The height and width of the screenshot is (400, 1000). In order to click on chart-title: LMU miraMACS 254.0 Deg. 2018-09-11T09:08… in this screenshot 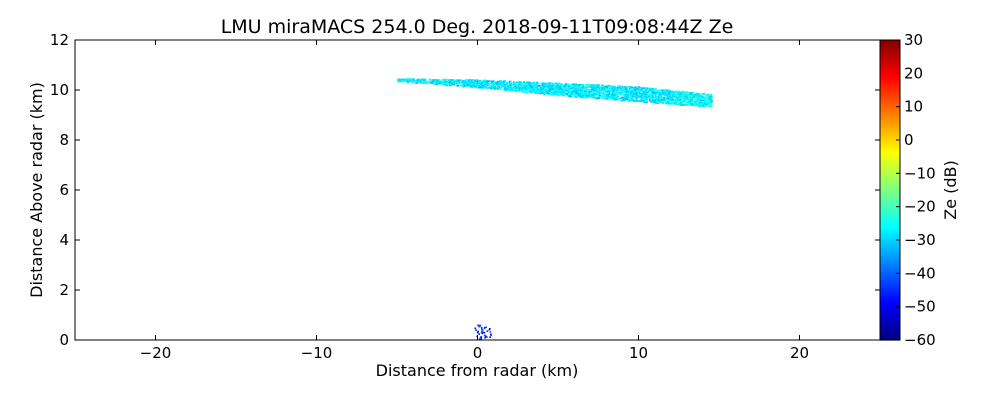, I will do `click(477, 27)`.